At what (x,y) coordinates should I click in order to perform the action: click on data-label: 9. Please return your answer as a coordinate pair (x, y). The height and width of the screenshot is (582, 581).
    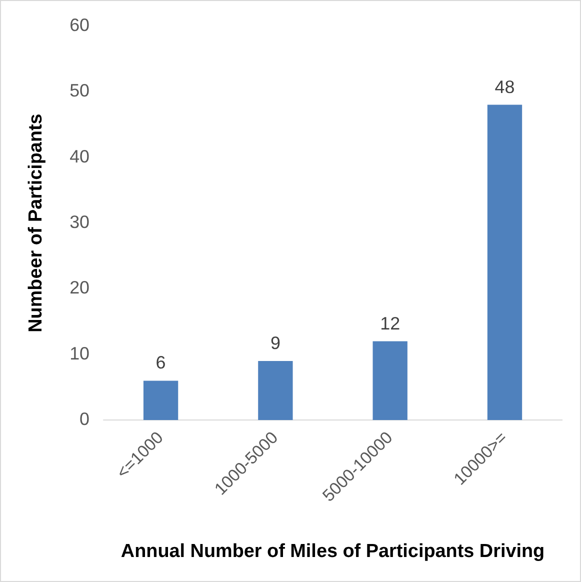
    Looking at the image, I should click on (275, 343).